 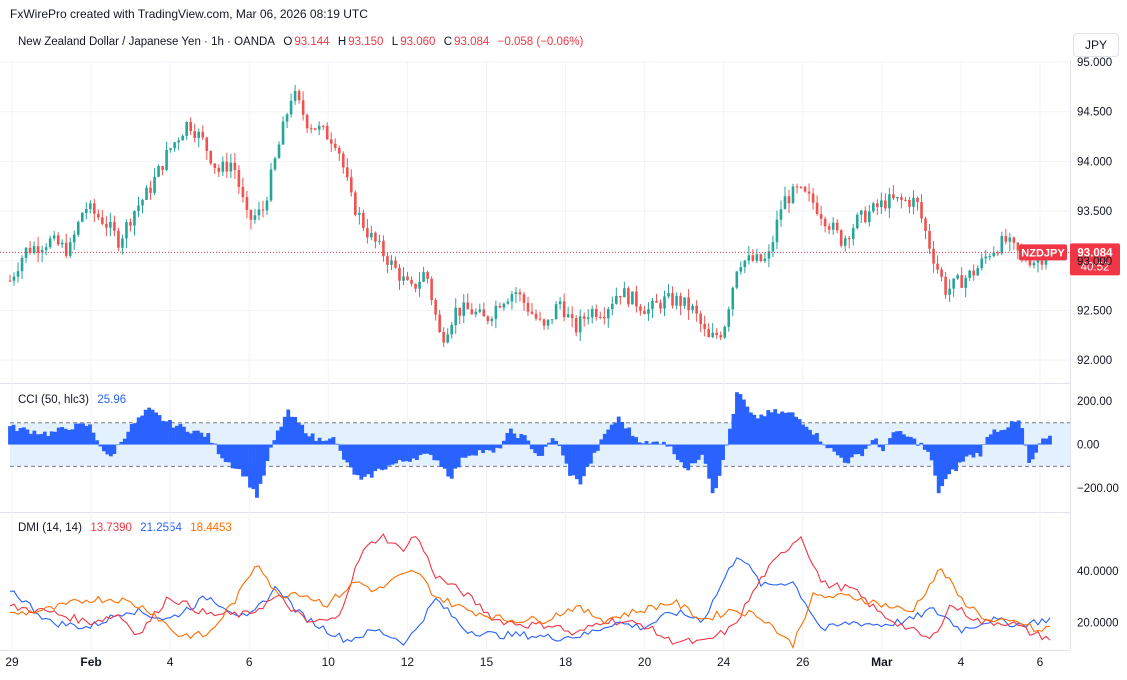 What do you see at coordinates (50, 528) in the screenshot?
I see `dmi-title: DMI (14, 14)` at bounding box center [50, 528].